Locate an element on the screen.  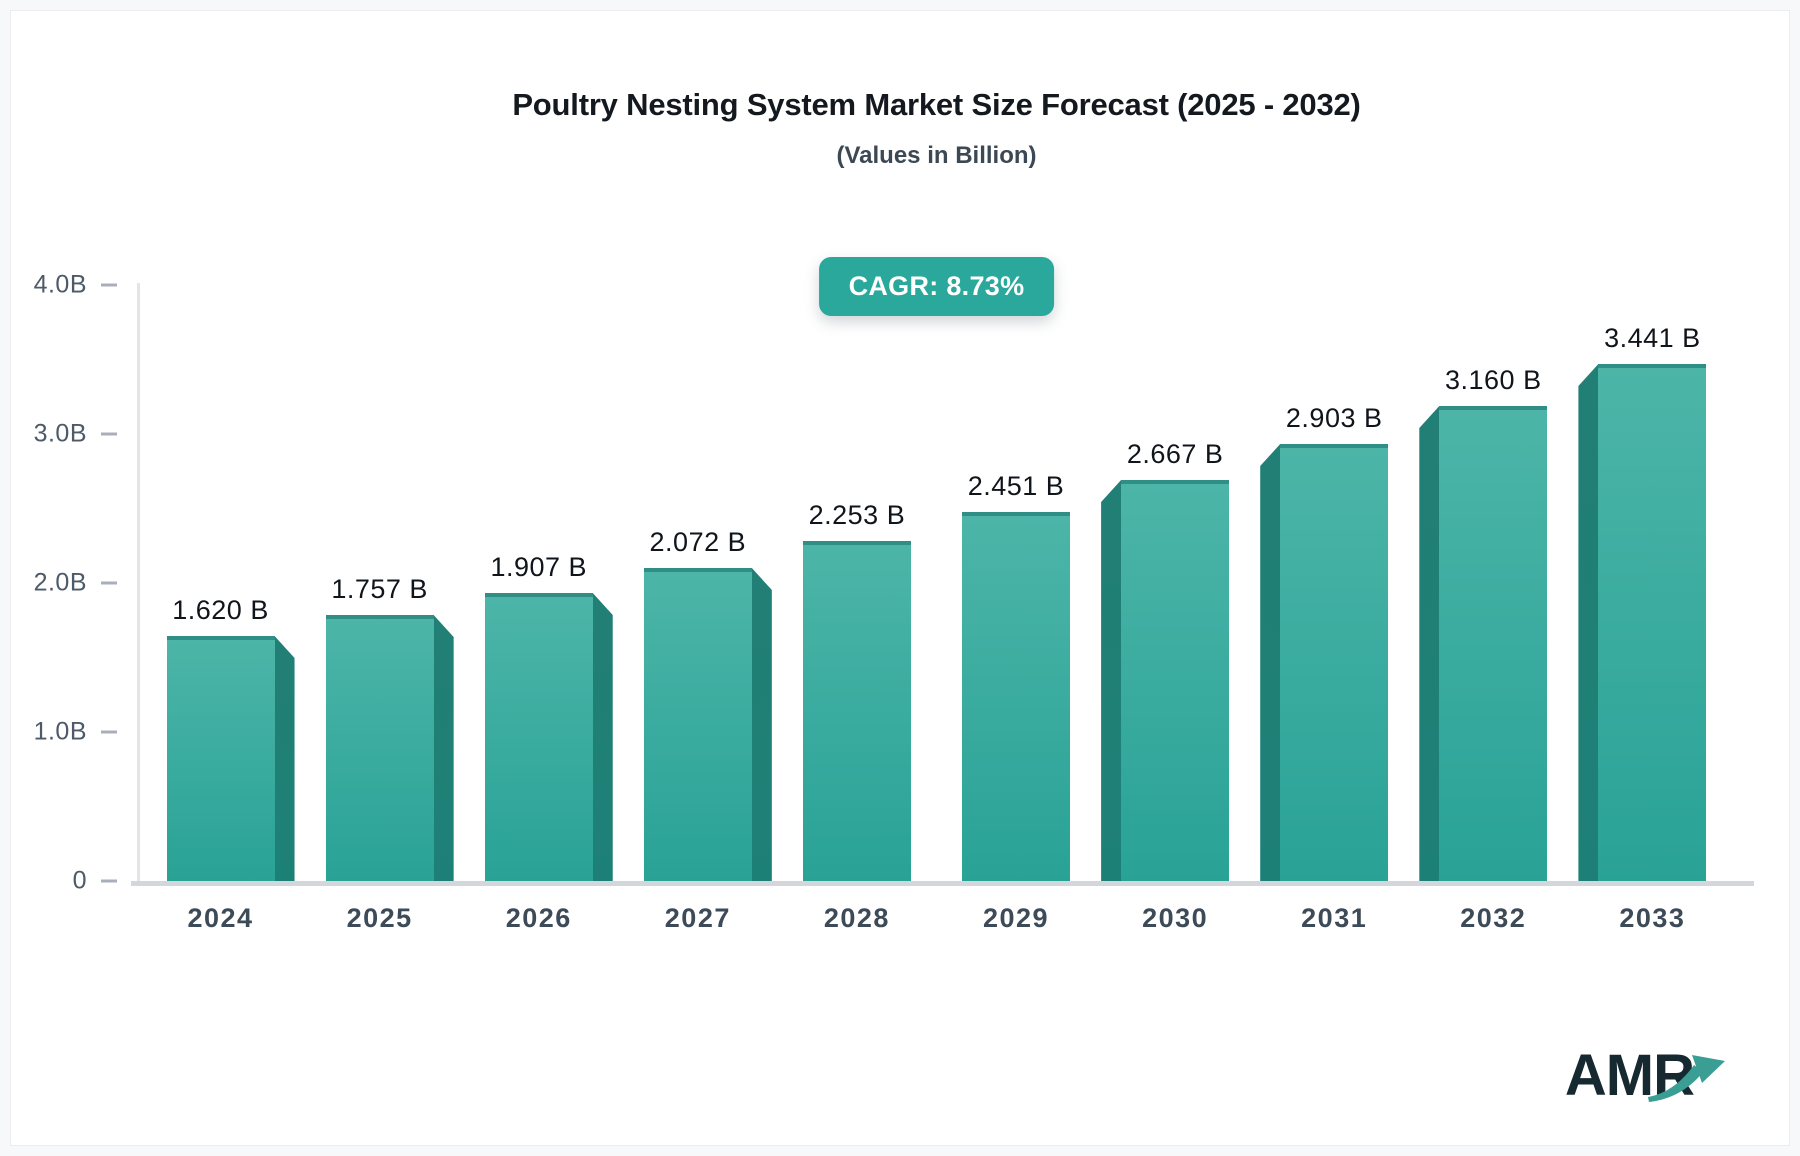
bar-slot: 1.620 B is located at coordinates (220, 583).